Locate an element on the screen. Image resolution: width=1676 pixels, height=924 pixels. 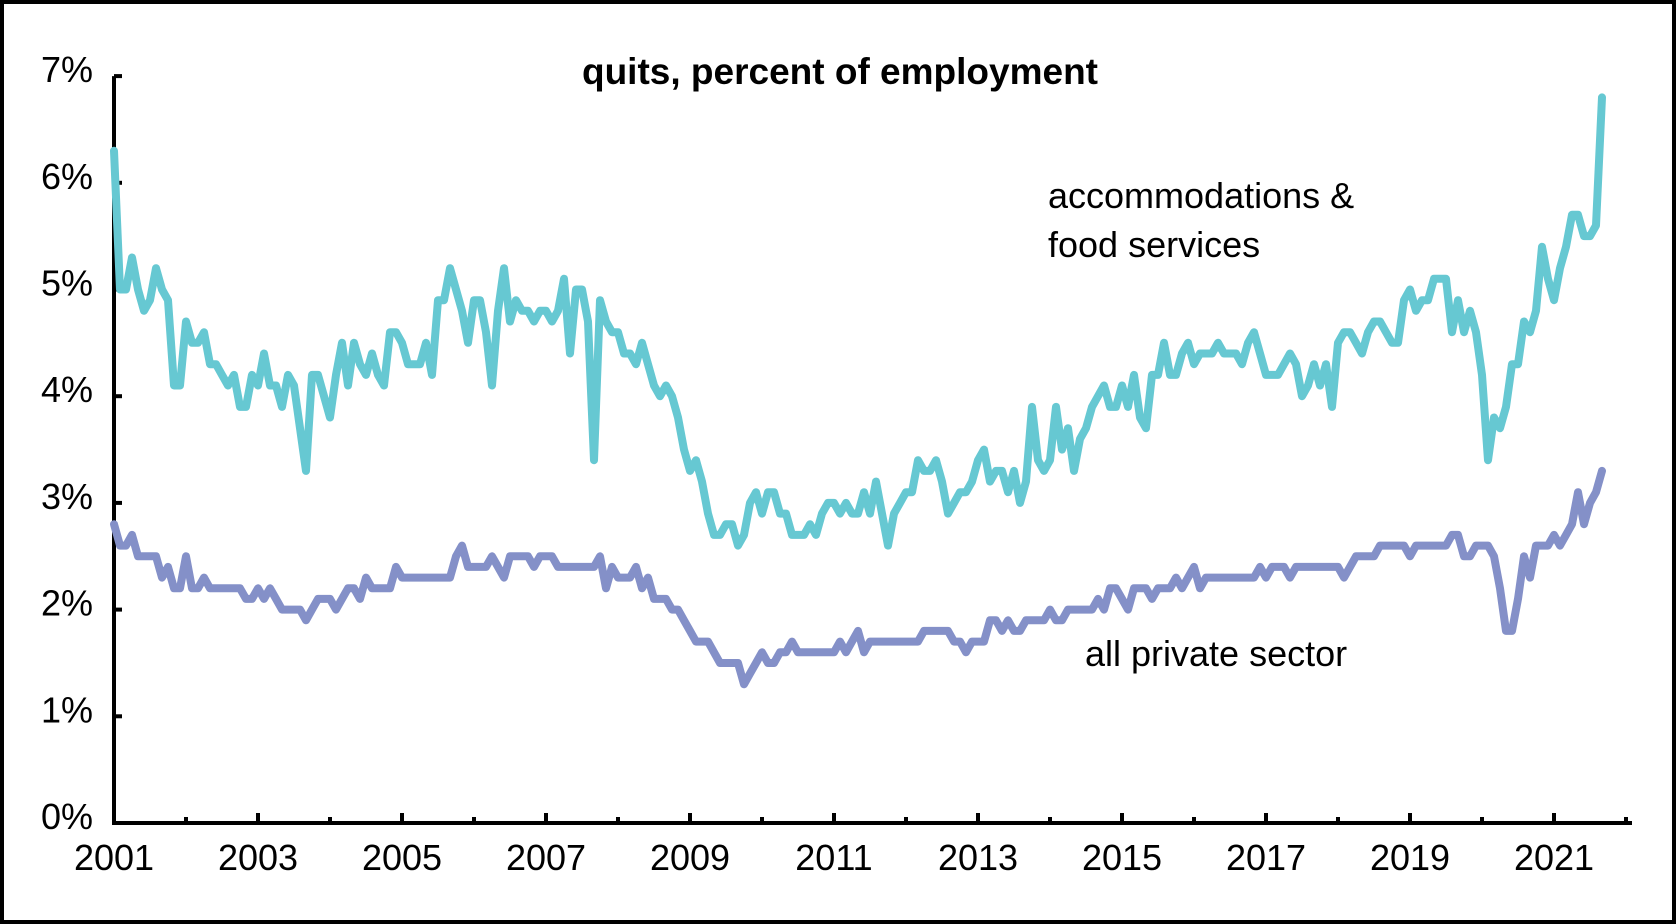
series-label-all-private: all private sector is located at coordinates (1216, 653).